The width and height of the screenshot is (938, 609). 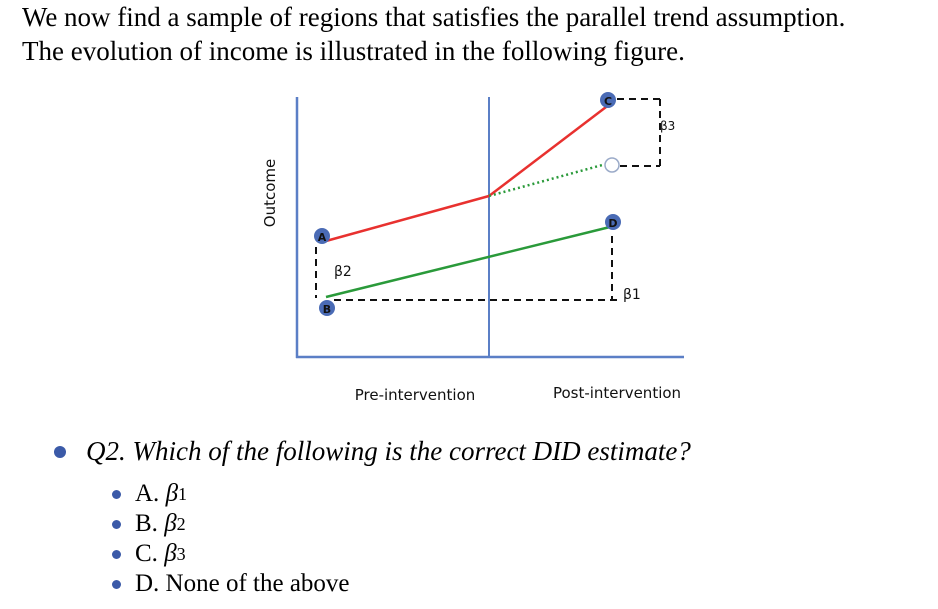 I want to click on point-b-label: B, so click(x=327, y=309).